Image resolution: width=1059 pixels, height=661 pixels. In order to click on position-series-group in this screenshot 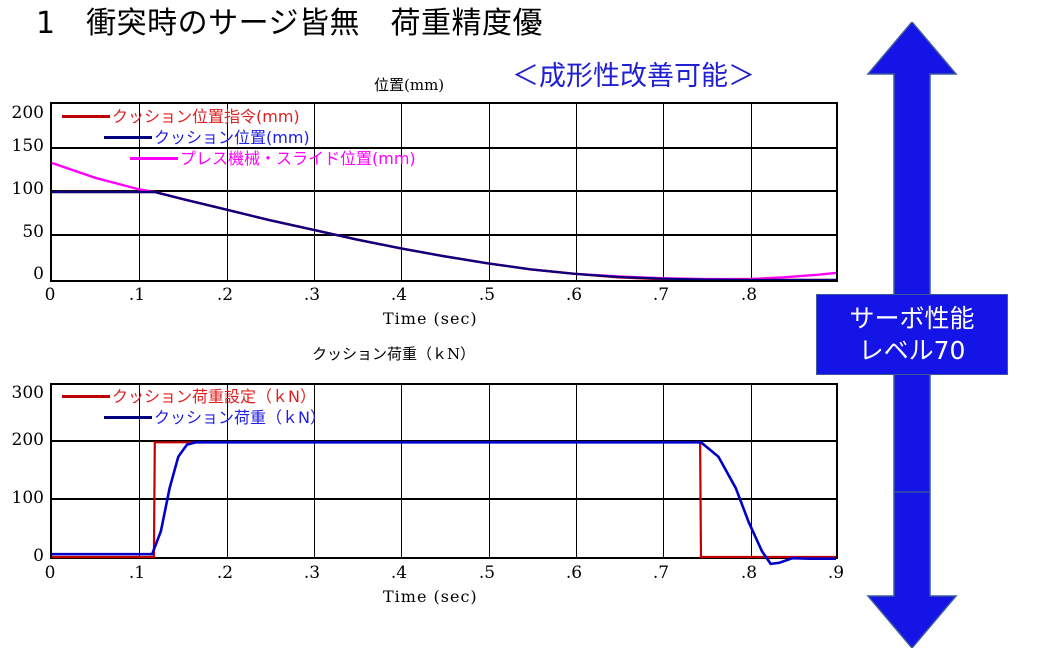, I will do `click(444, 220)`.